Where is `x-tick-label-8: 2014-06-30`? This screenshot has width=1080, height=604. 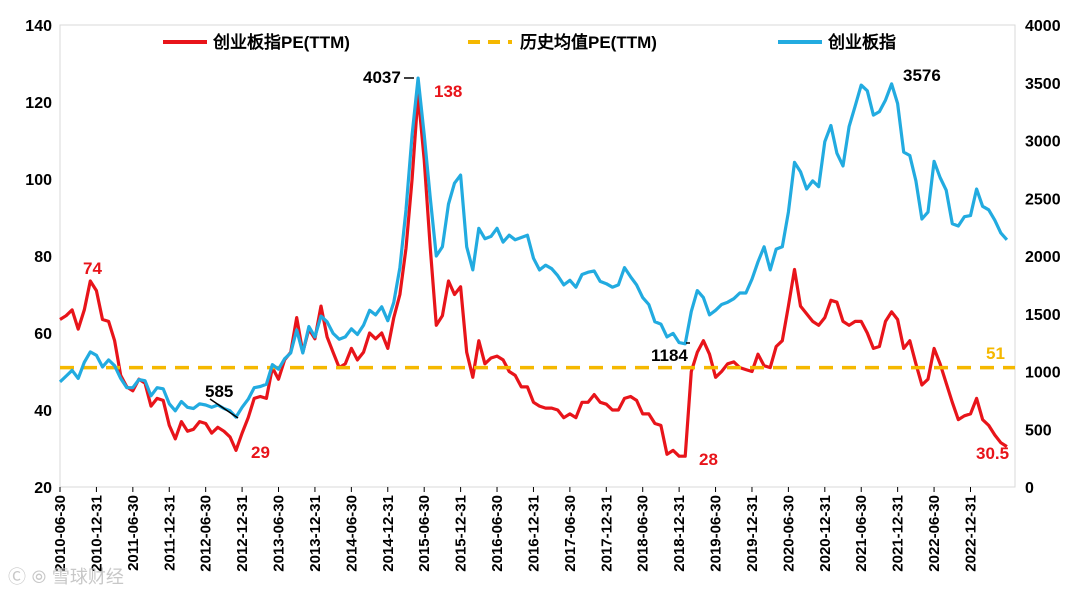
x-tick-label-8: 2014-06-30 is located at coordinates (351, 533).